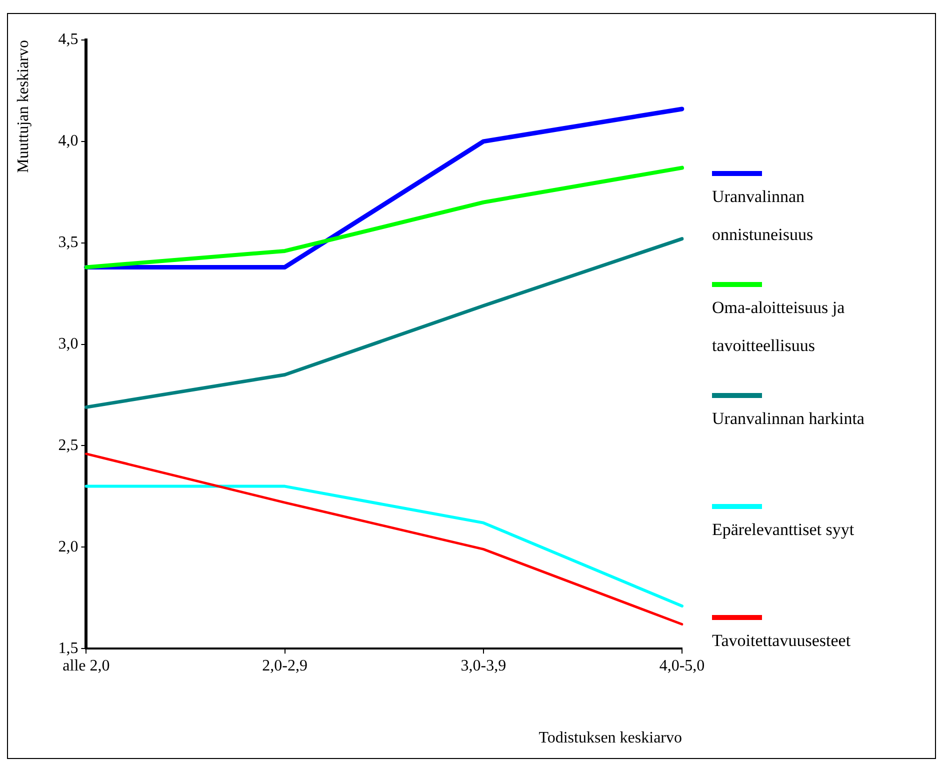 The width and height of the screenshot is (938, 760). Describe the element at coordinates (682, 665) in the screenshot. I see `x-tick-label: 4,0-5,0` at that location.